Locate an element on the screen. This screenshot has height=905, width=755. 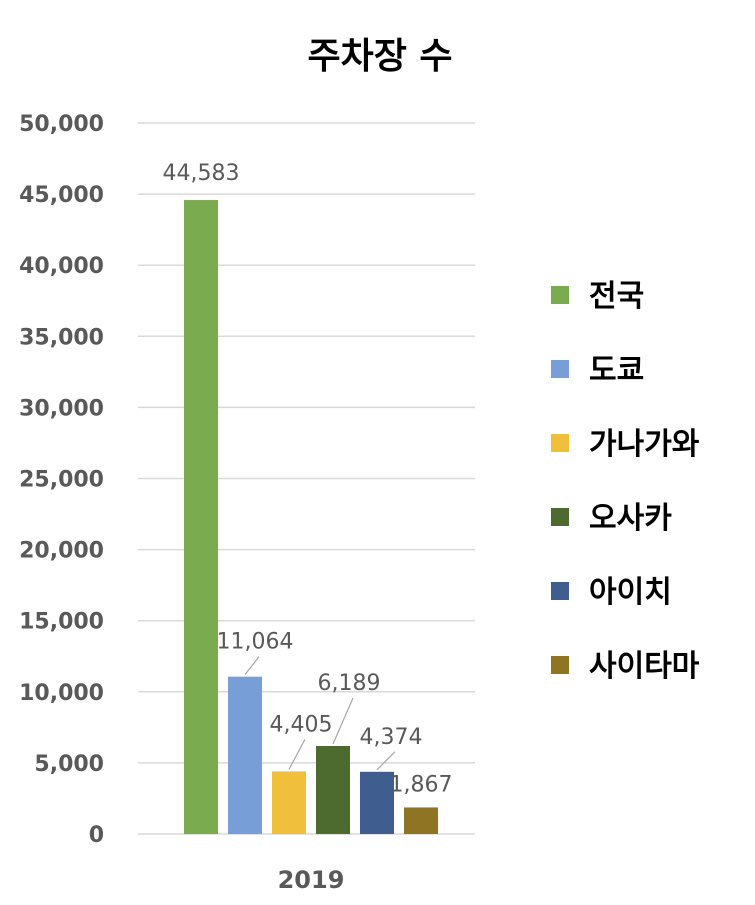
chart-title: 주차장 수 is located at coordinates (379, 56).